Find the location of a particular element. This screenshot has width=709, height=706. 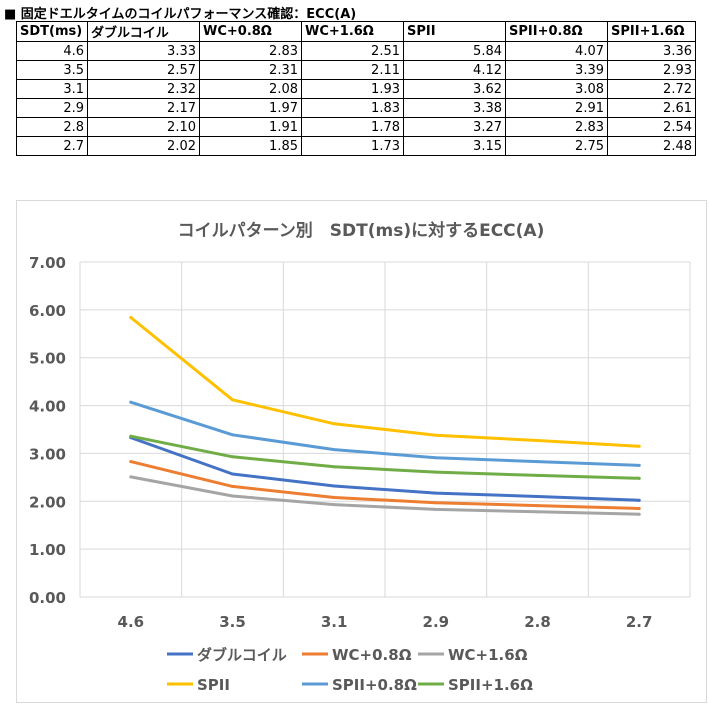

column-header: WC+0.8Ω is located at coordinates (250, 31).